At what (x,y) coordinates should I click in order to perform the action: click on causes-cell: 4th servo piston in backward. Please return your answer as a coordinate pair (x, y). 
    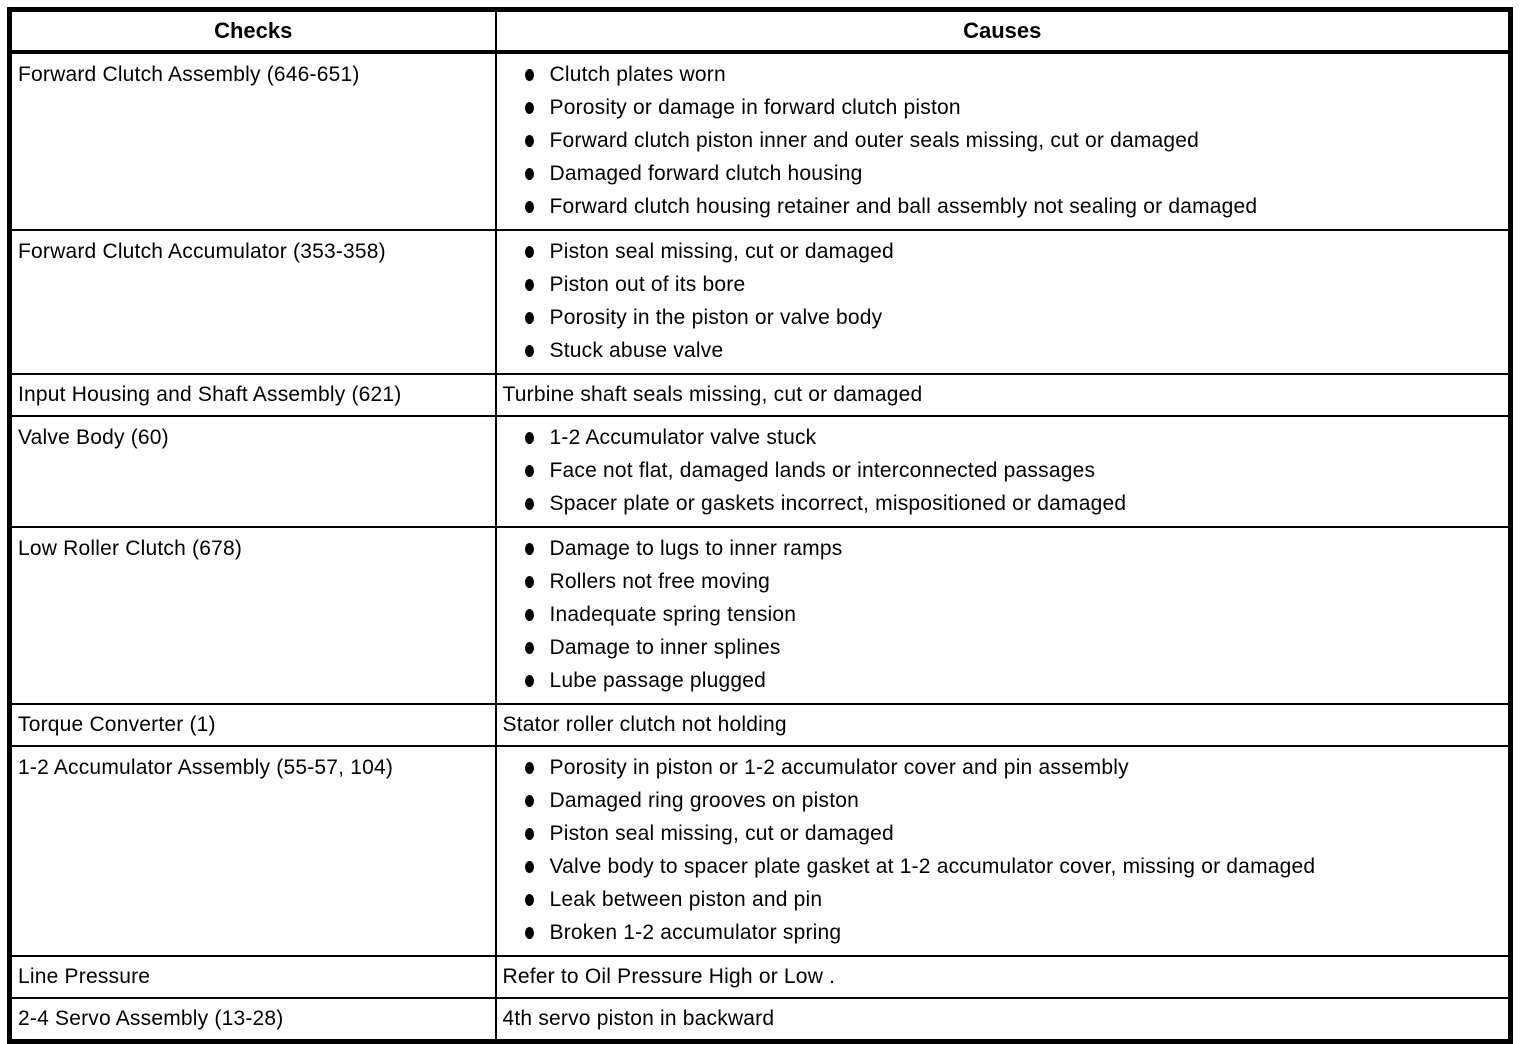
    Looking at the image, I should click on (1003, 1020).